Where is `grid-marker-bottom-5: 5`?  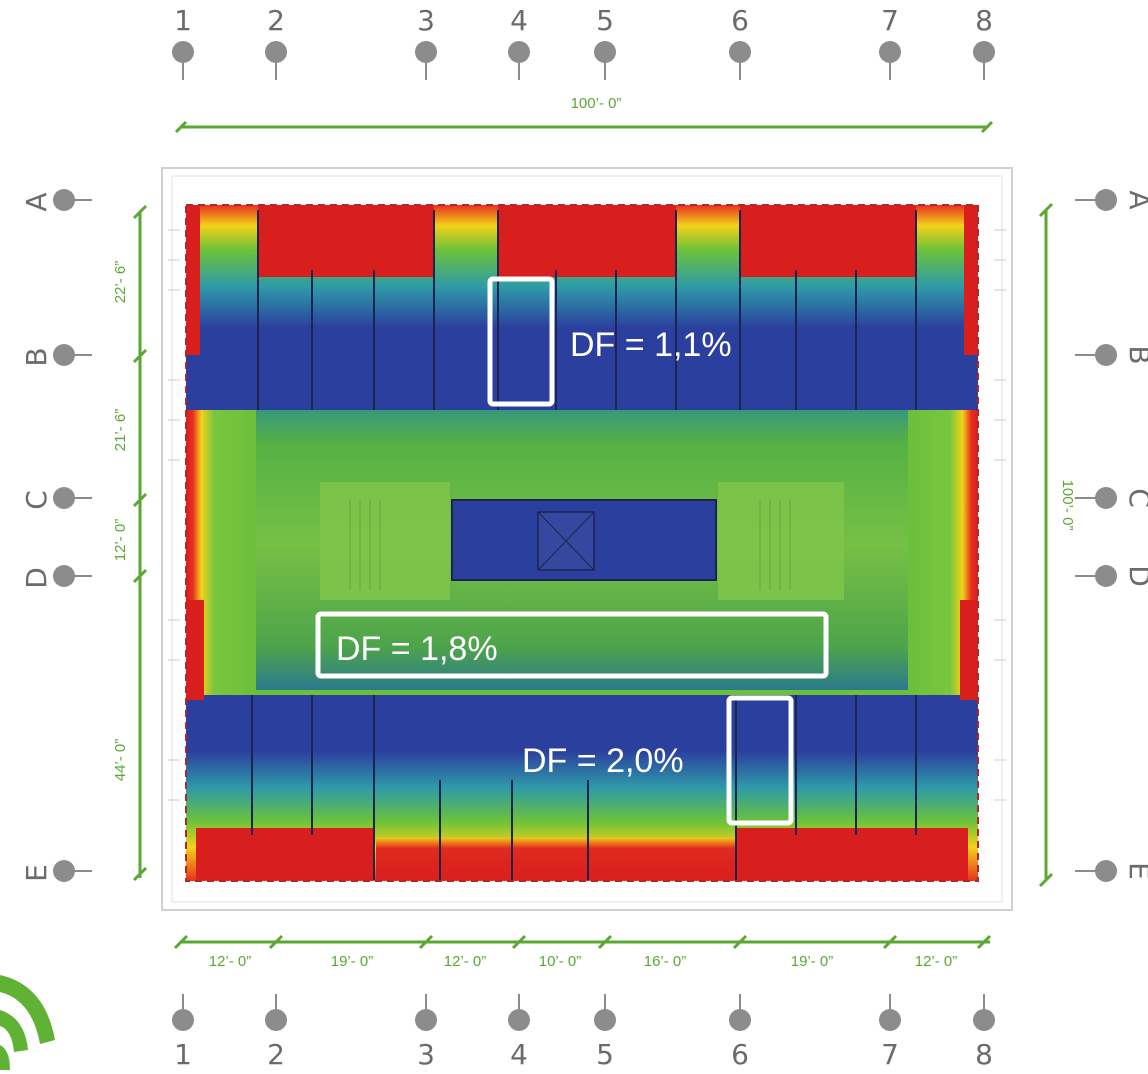
grid-marker-bottom-5: 5 is located at coordinates (605, 1032).